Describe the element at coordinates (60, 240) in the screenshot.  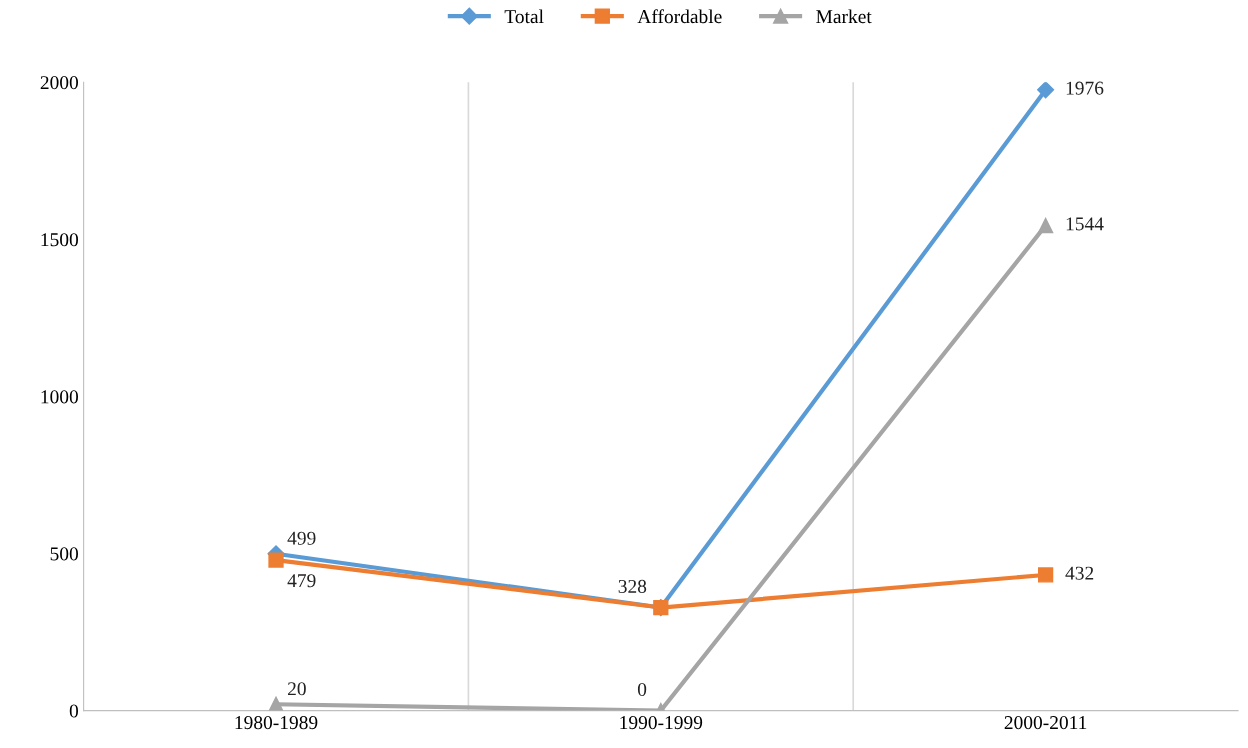
I see `y-tick-label: 1500` at that location.